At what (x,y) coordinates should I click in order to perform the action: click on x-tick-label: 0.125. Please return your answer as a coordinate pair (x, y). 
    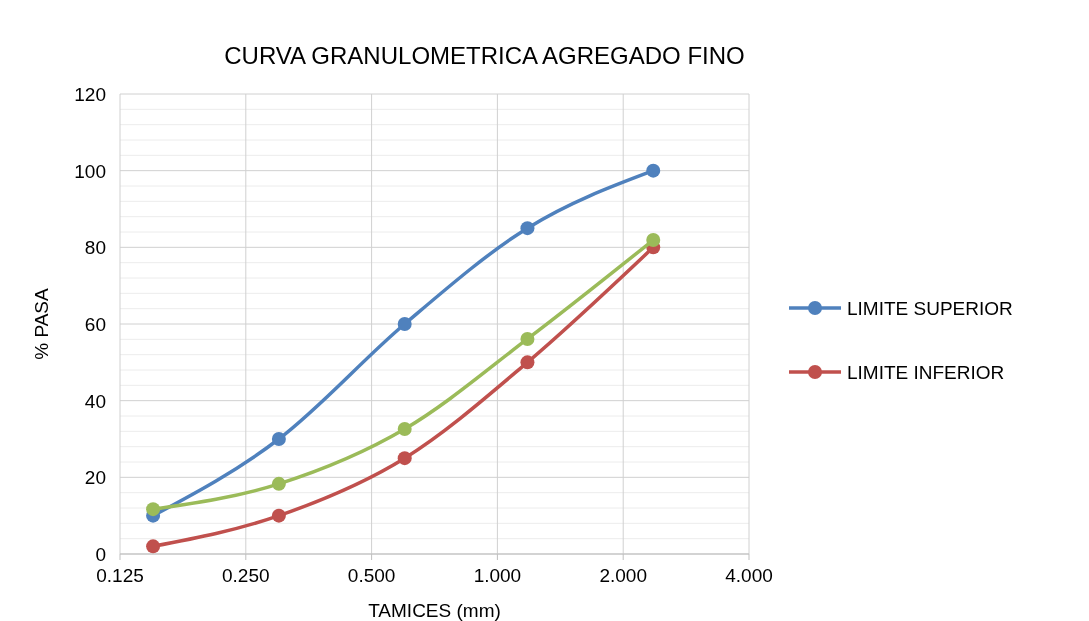
    Looking at the image, I should click on (120, 575).